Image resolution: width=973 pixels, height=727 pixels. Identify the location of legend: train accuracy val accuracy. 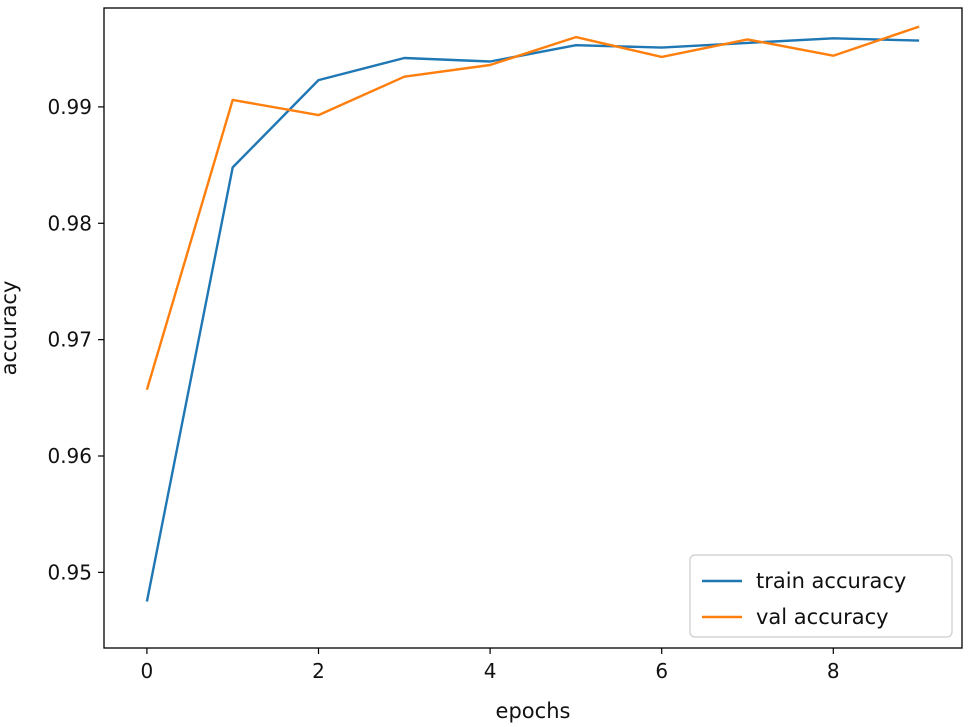
(821, 596).